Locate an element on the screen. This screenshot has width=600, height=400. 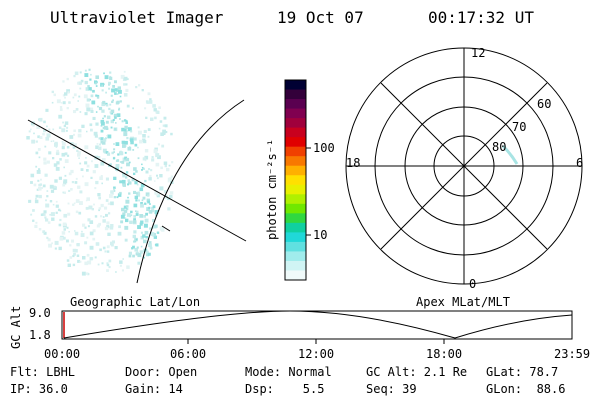
timeline-ytick-bottom: 1.8 is located at coordinates (40, 335).